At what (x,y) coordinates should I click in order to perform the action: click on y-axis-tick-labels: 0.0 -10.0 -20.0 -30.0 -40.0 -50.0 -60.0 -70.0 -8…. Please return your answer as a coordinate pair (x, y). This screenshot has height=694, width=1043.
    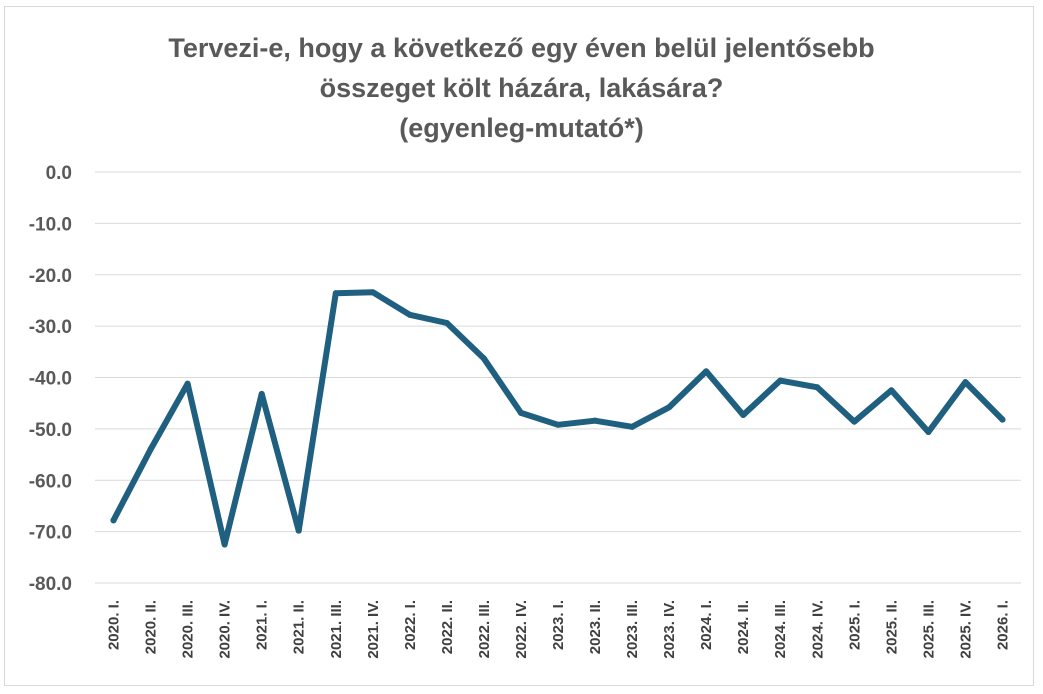
    Looking at the image, I should click on (50, 379).